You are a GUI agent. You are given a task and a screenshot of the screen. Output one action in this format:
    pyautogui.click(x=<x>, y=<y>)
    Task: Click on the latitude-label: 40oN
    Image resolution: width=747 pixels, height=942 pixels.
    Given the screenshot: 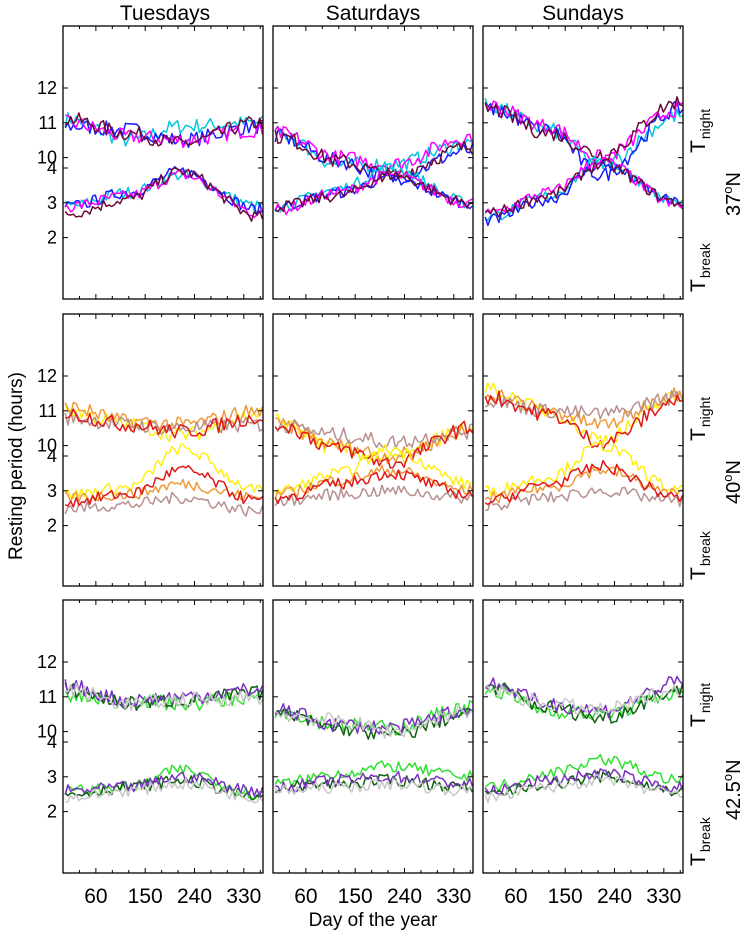 What is the action you would take?
    pyautogui.click(x=732, y=482)
    